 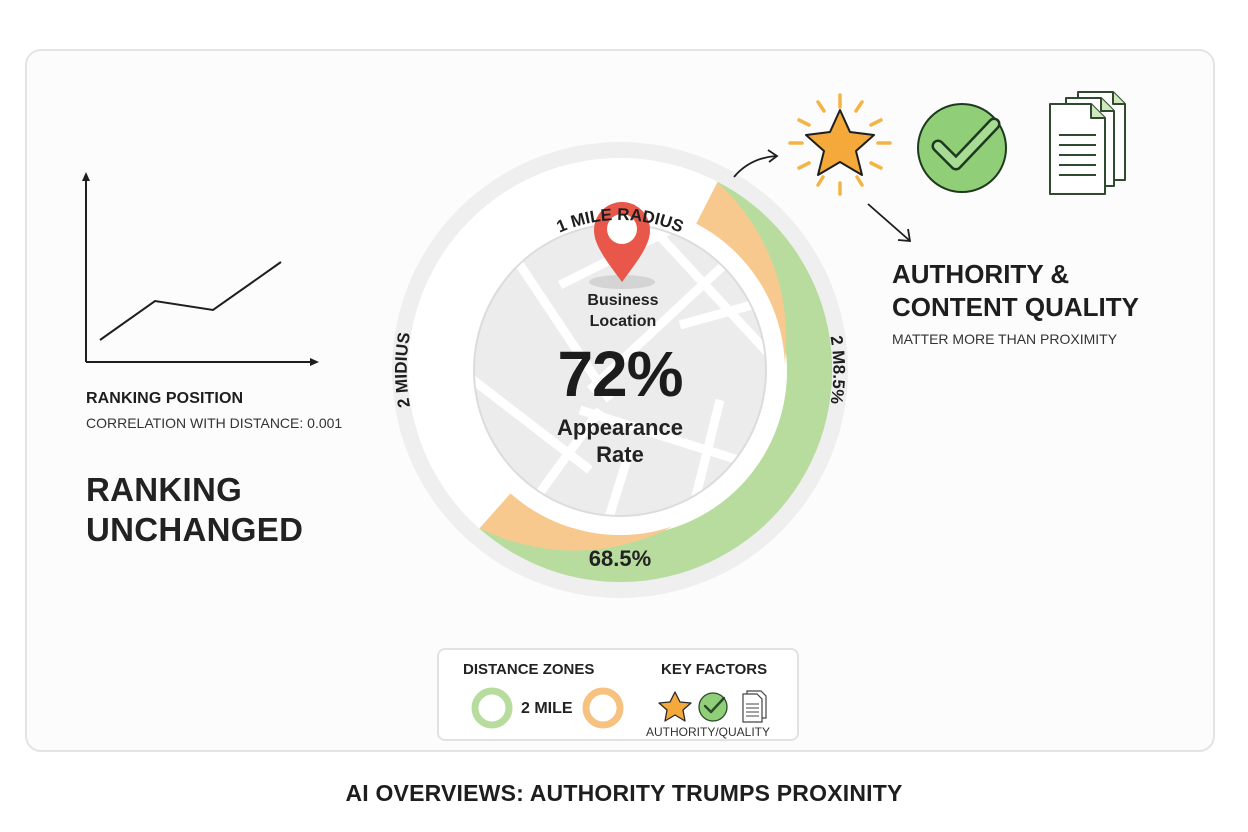 I want to click on appearance-rate-label: Appearance Rate, so click(x=620, y=441).